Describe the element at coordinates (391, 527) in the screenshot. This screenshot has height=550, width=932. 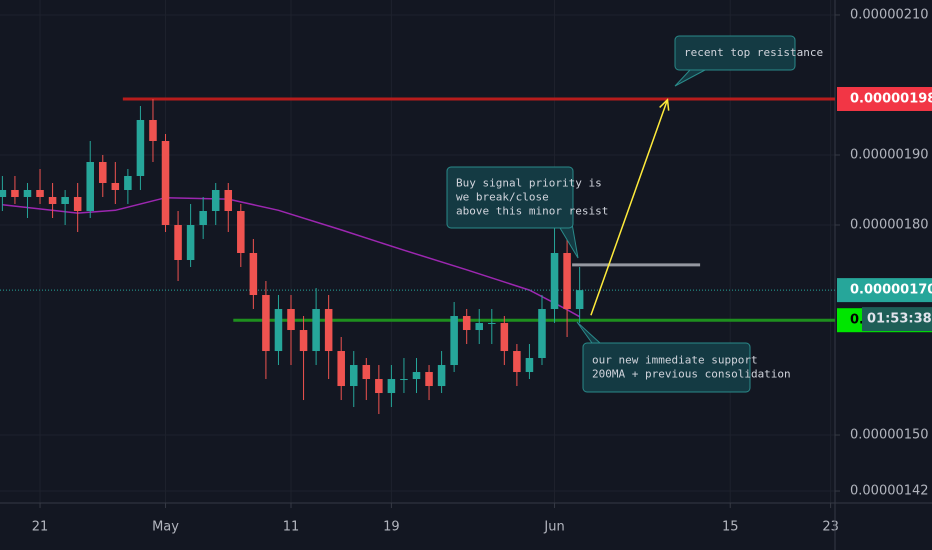
I see `x-tick-label: 19` at that location.